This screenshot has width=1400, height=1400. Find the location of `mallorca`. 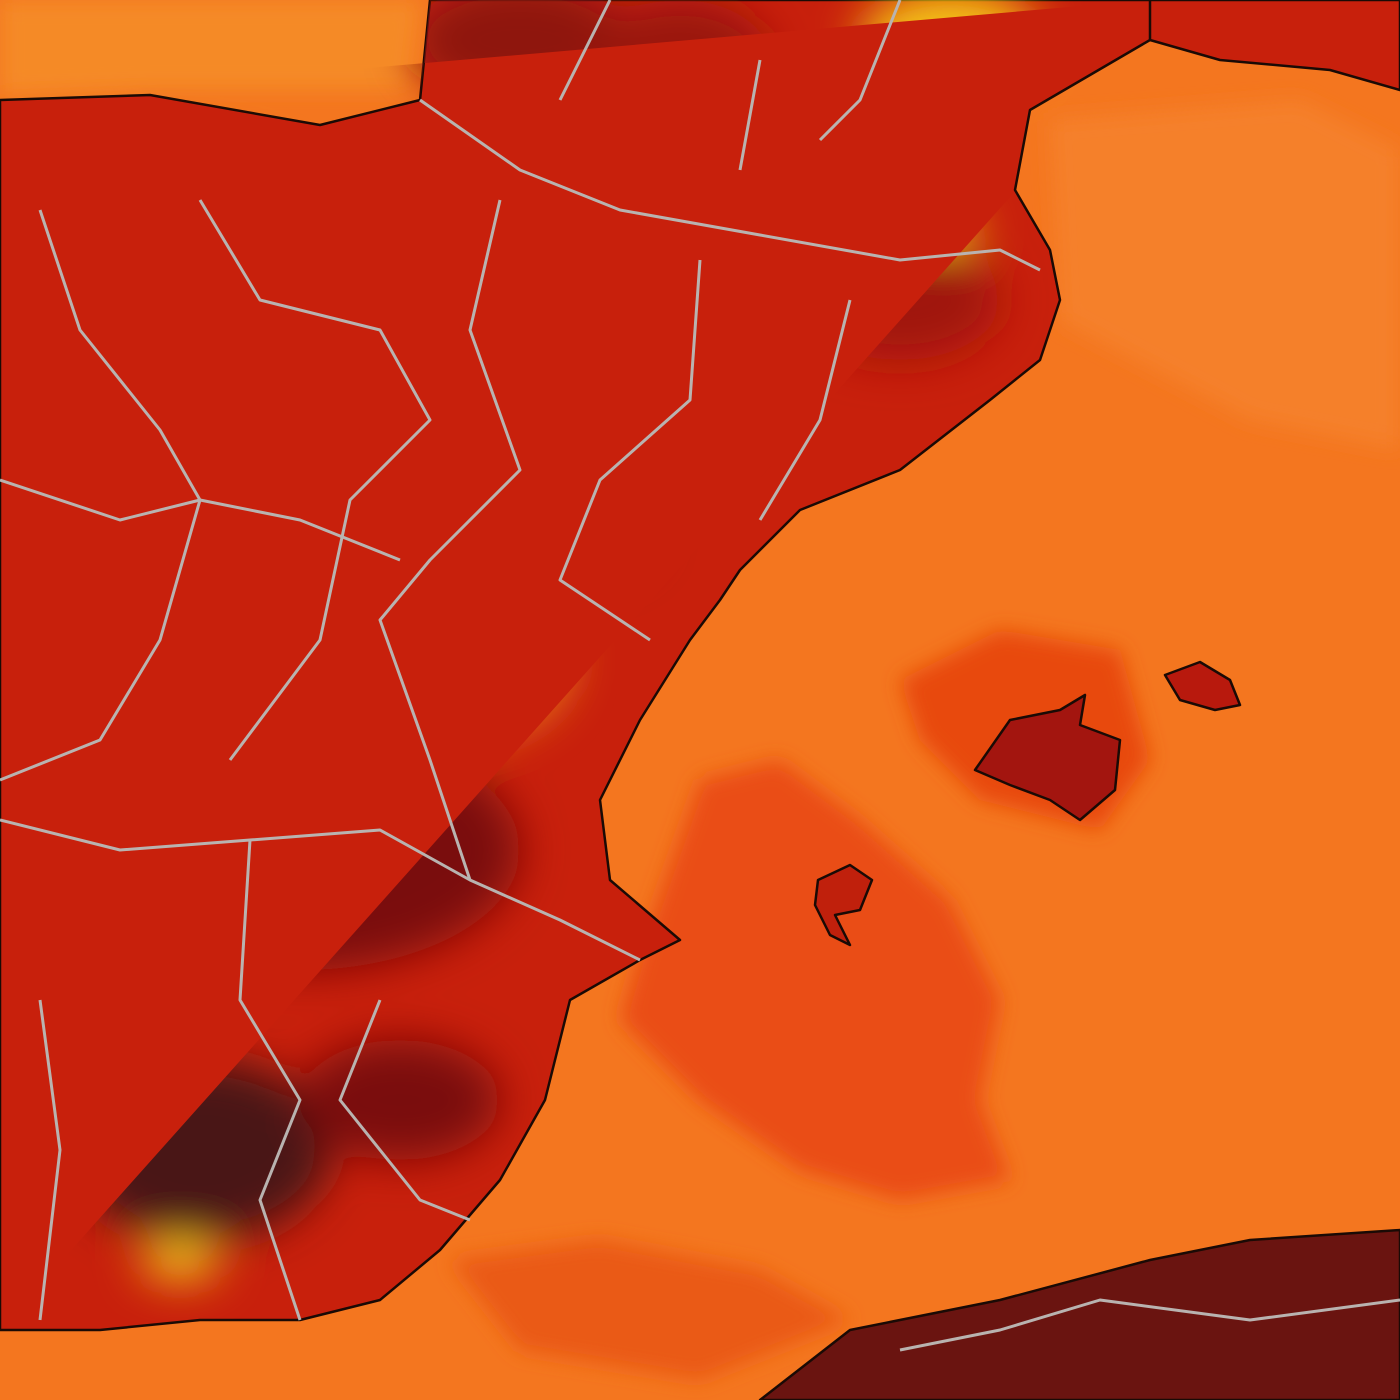

mallorca is located at coordinates (1047, 757).